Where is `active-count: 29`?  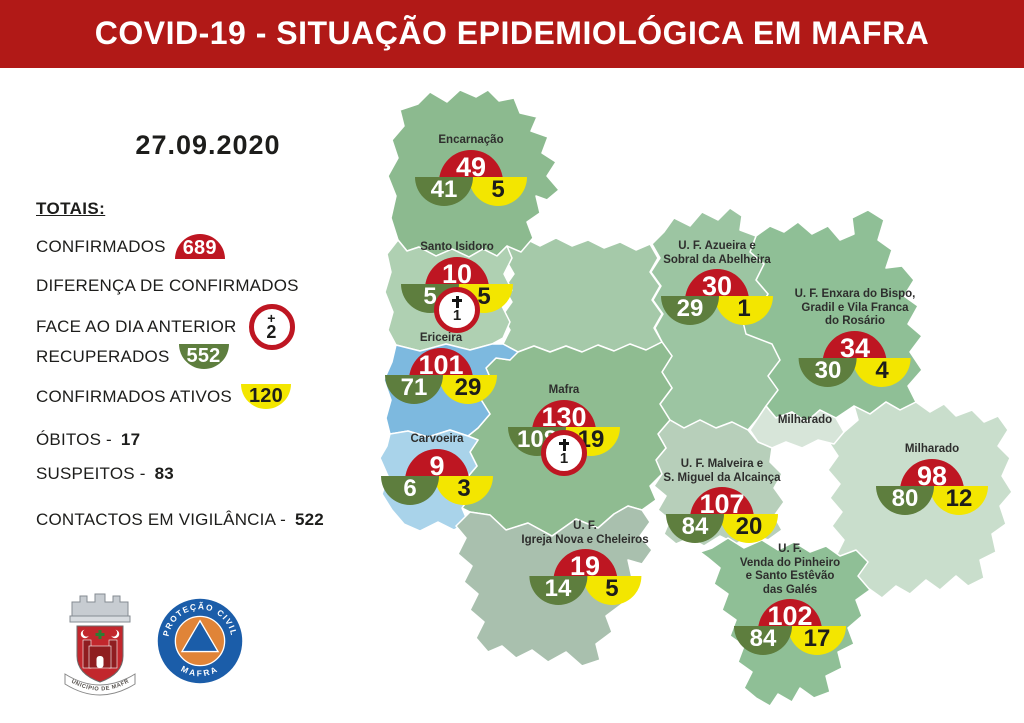
active-count: 29 is located at coordinates (468, 387).